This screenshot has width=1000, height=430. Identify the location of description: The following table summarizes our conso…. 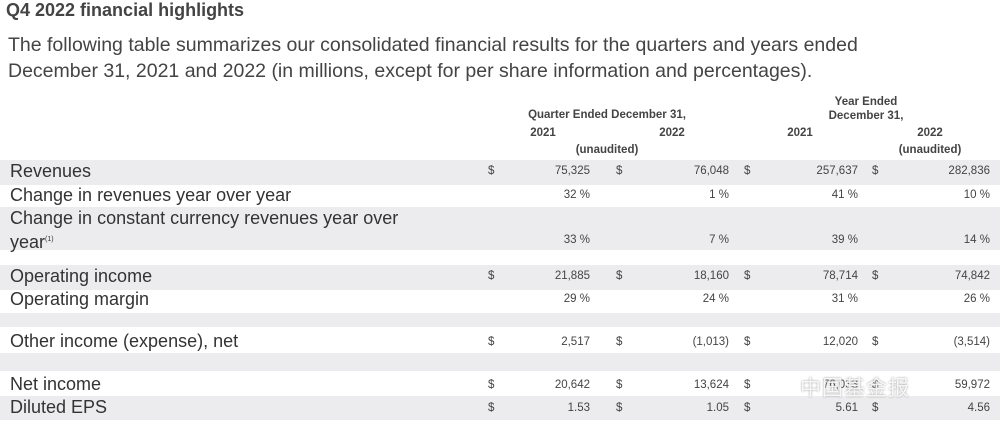
(433, 45).